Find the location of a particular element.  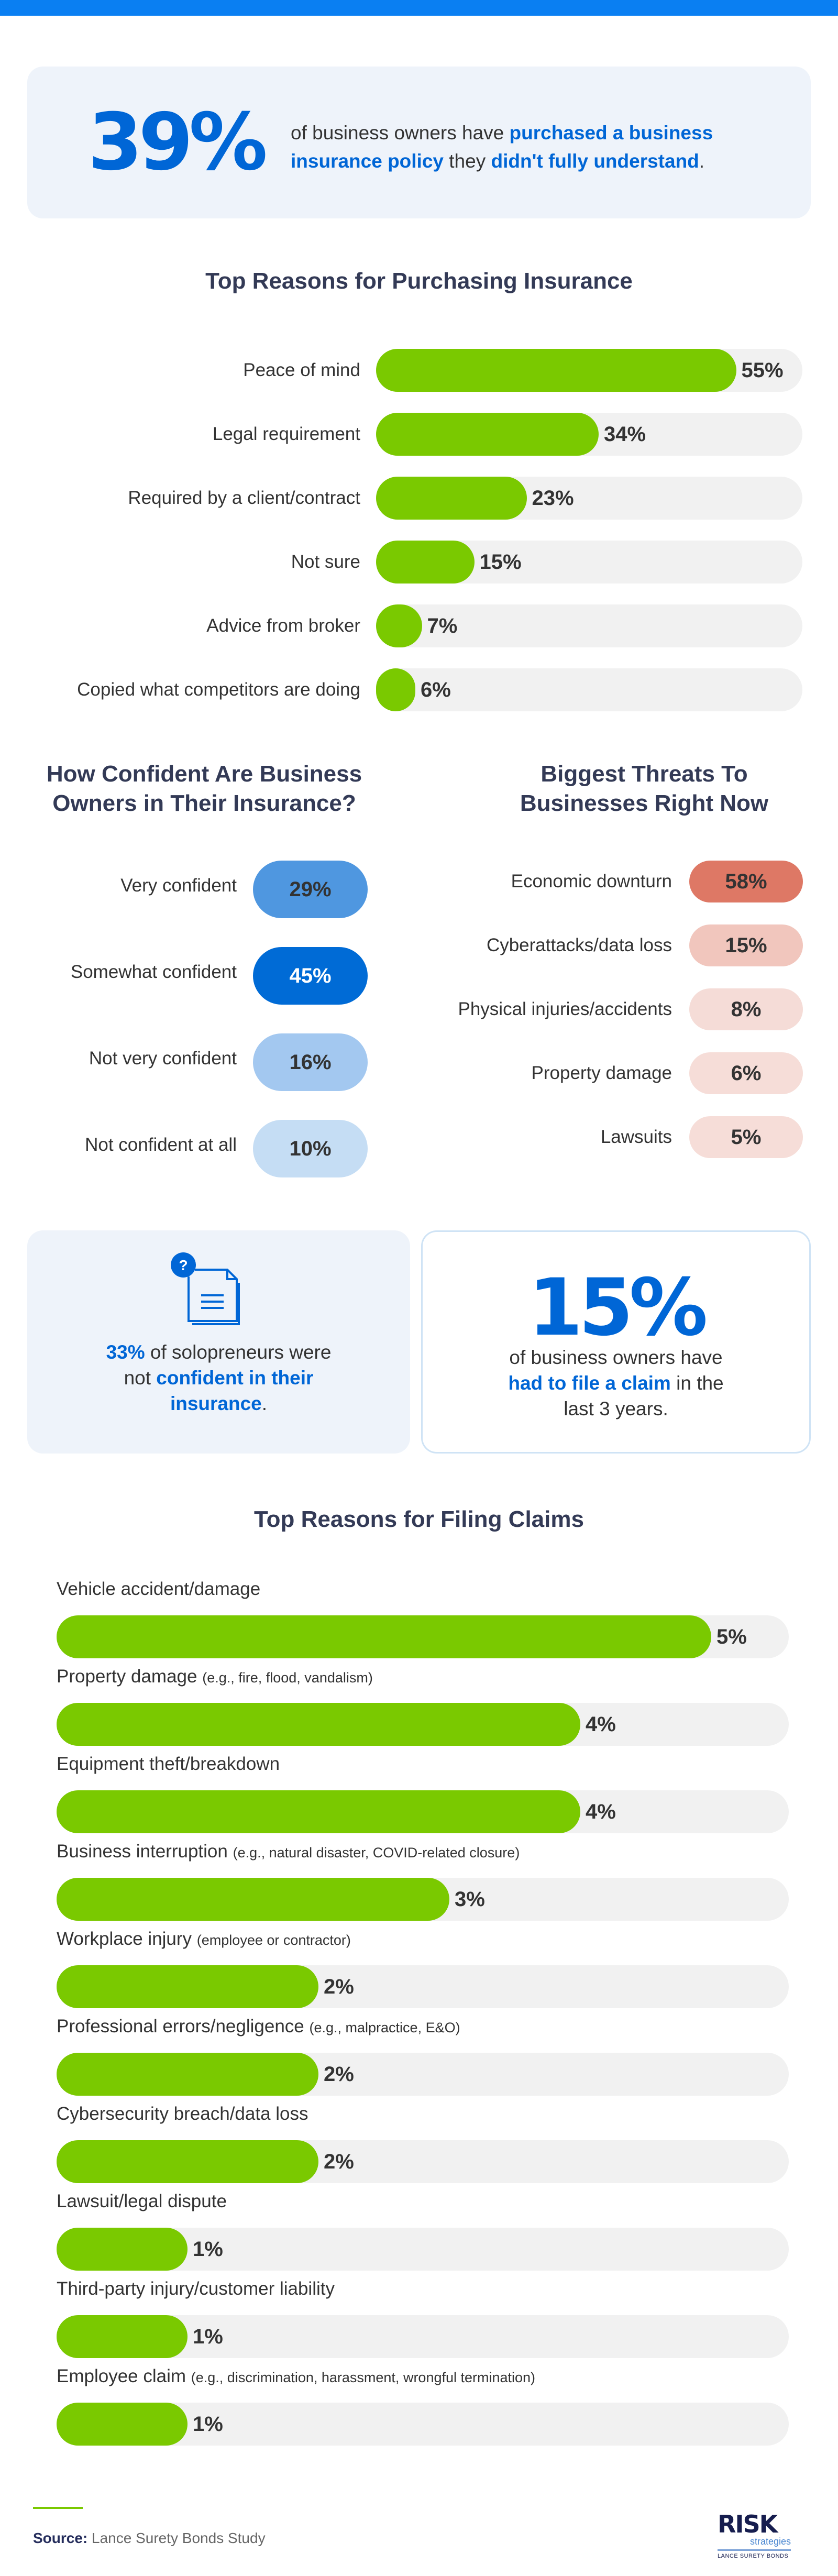

bar-track: 15% is located at coordinates (589, 562).